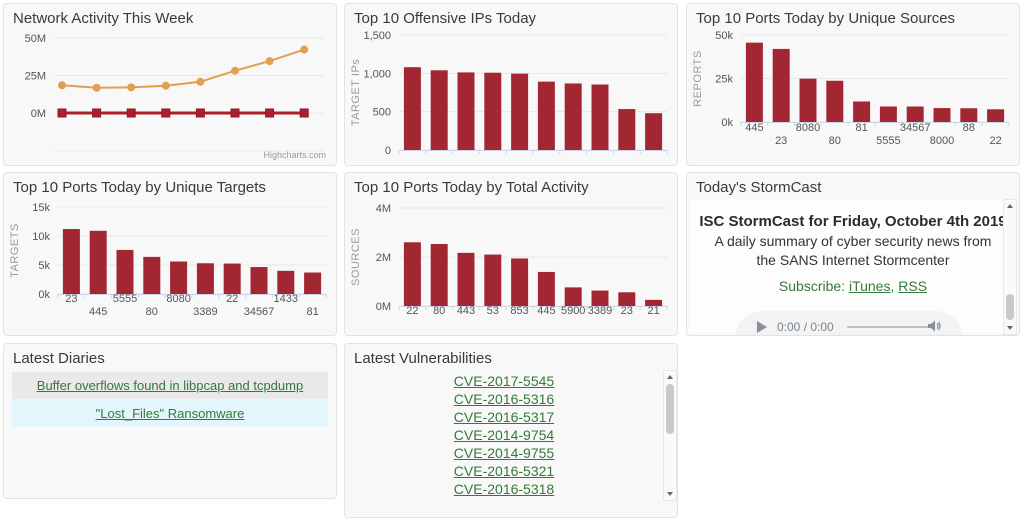  I want to click on cve-link: CVE-2016-5316, so click(504, 399).